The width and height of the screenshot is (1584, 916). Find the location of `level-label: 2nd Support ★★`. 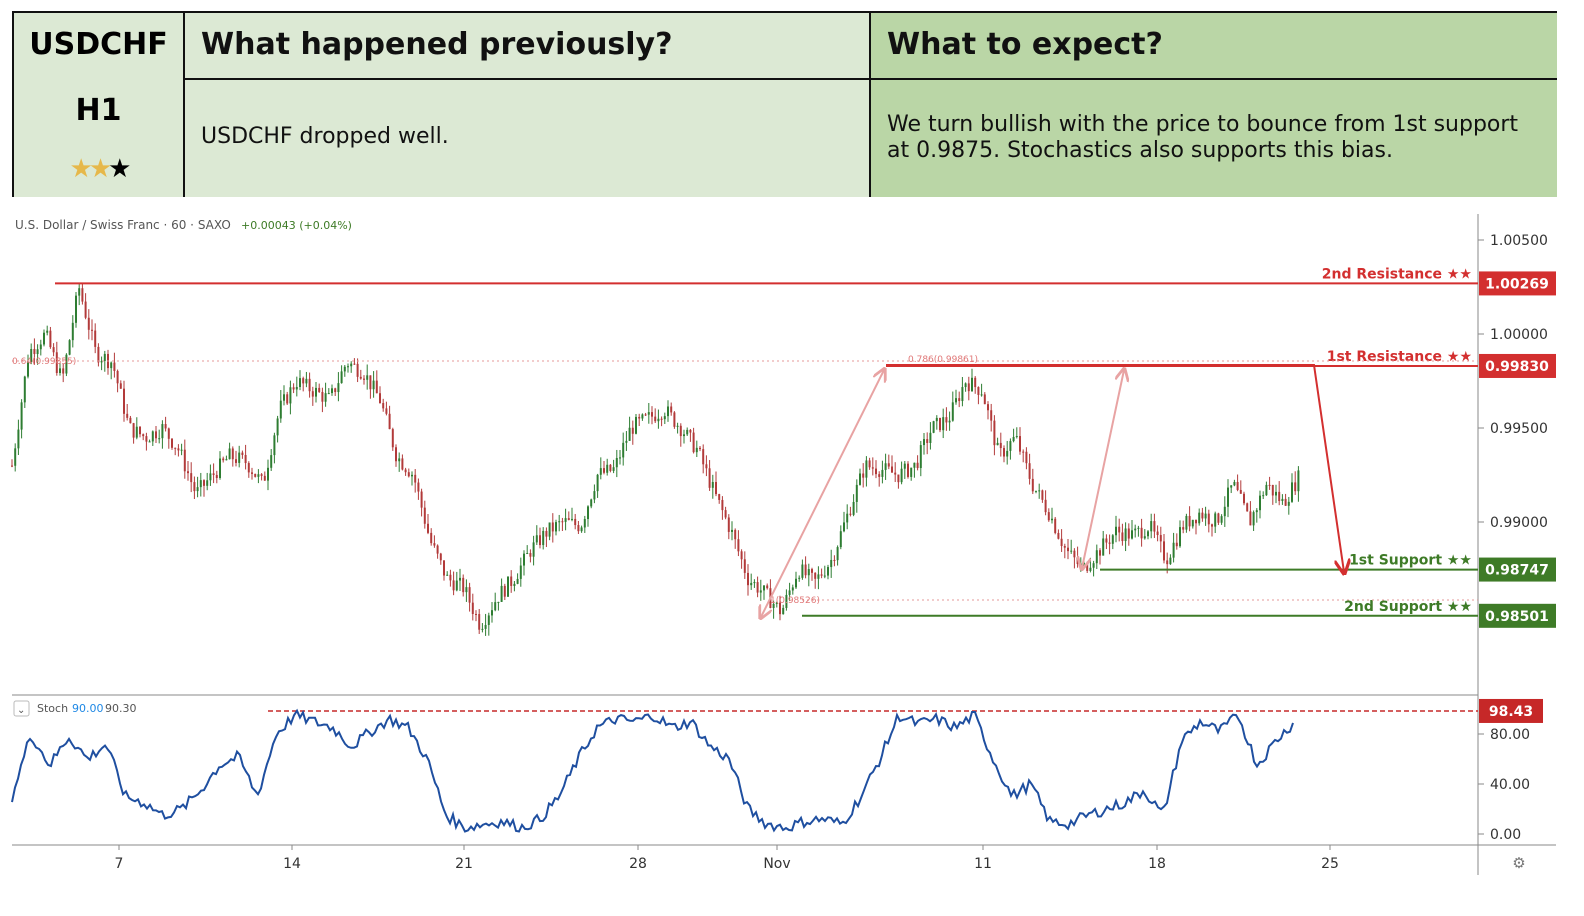

level-label: 2nd Support ★★ is located at coordinates (1408, 607).